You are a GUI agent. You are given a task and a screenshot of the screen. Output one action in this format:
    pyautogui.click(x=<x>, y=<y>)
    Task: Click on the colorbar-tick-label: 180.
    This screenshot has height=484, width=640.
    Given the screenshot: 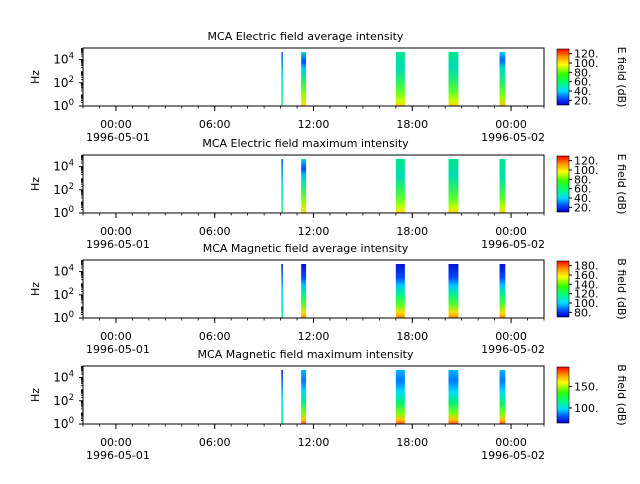 What is the action you would take?
    pyautogui.click(x=586, y=266)
    